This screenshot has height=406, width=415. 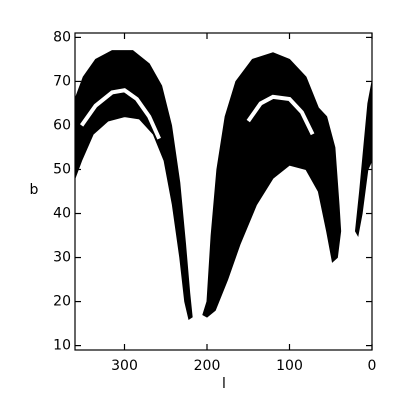 What do you see at coordinates (62, 302) in the screenshot?
I see `y-tick-label: 20` at bounding box center [62, 302].